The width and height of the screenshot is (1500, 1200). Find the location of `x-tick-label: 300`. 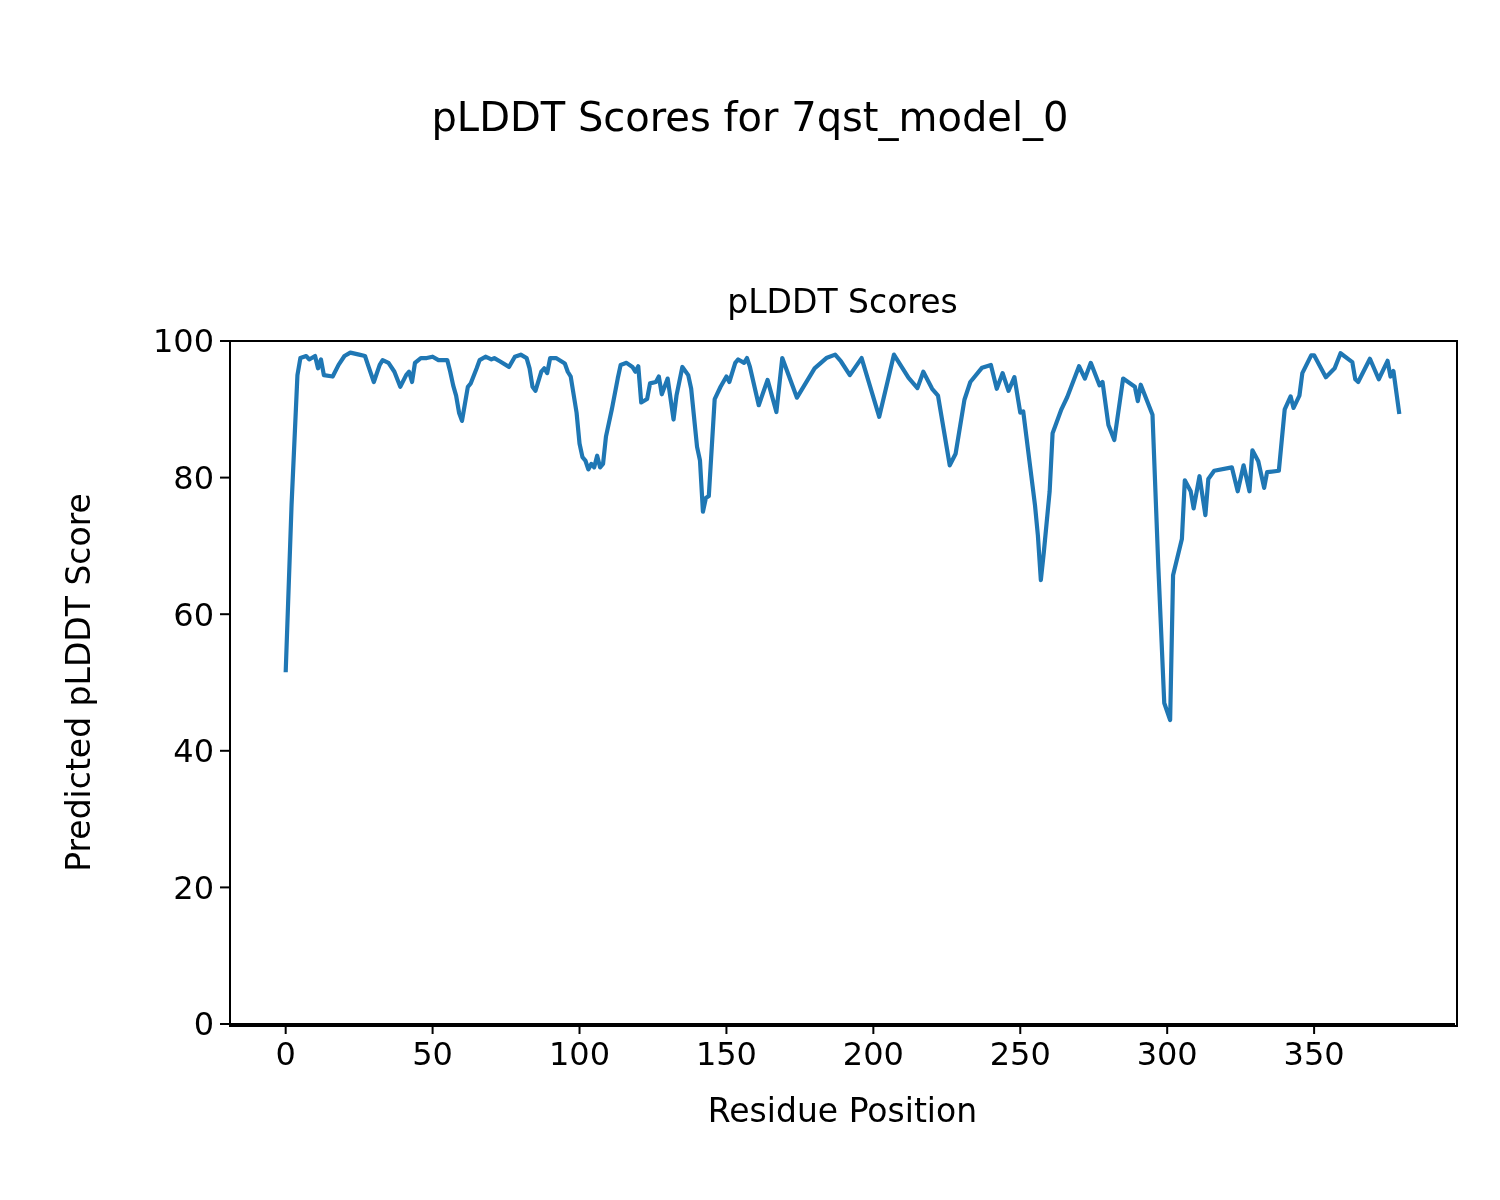

x-tick-label: 300 is located at coordinates (1167, 1053).